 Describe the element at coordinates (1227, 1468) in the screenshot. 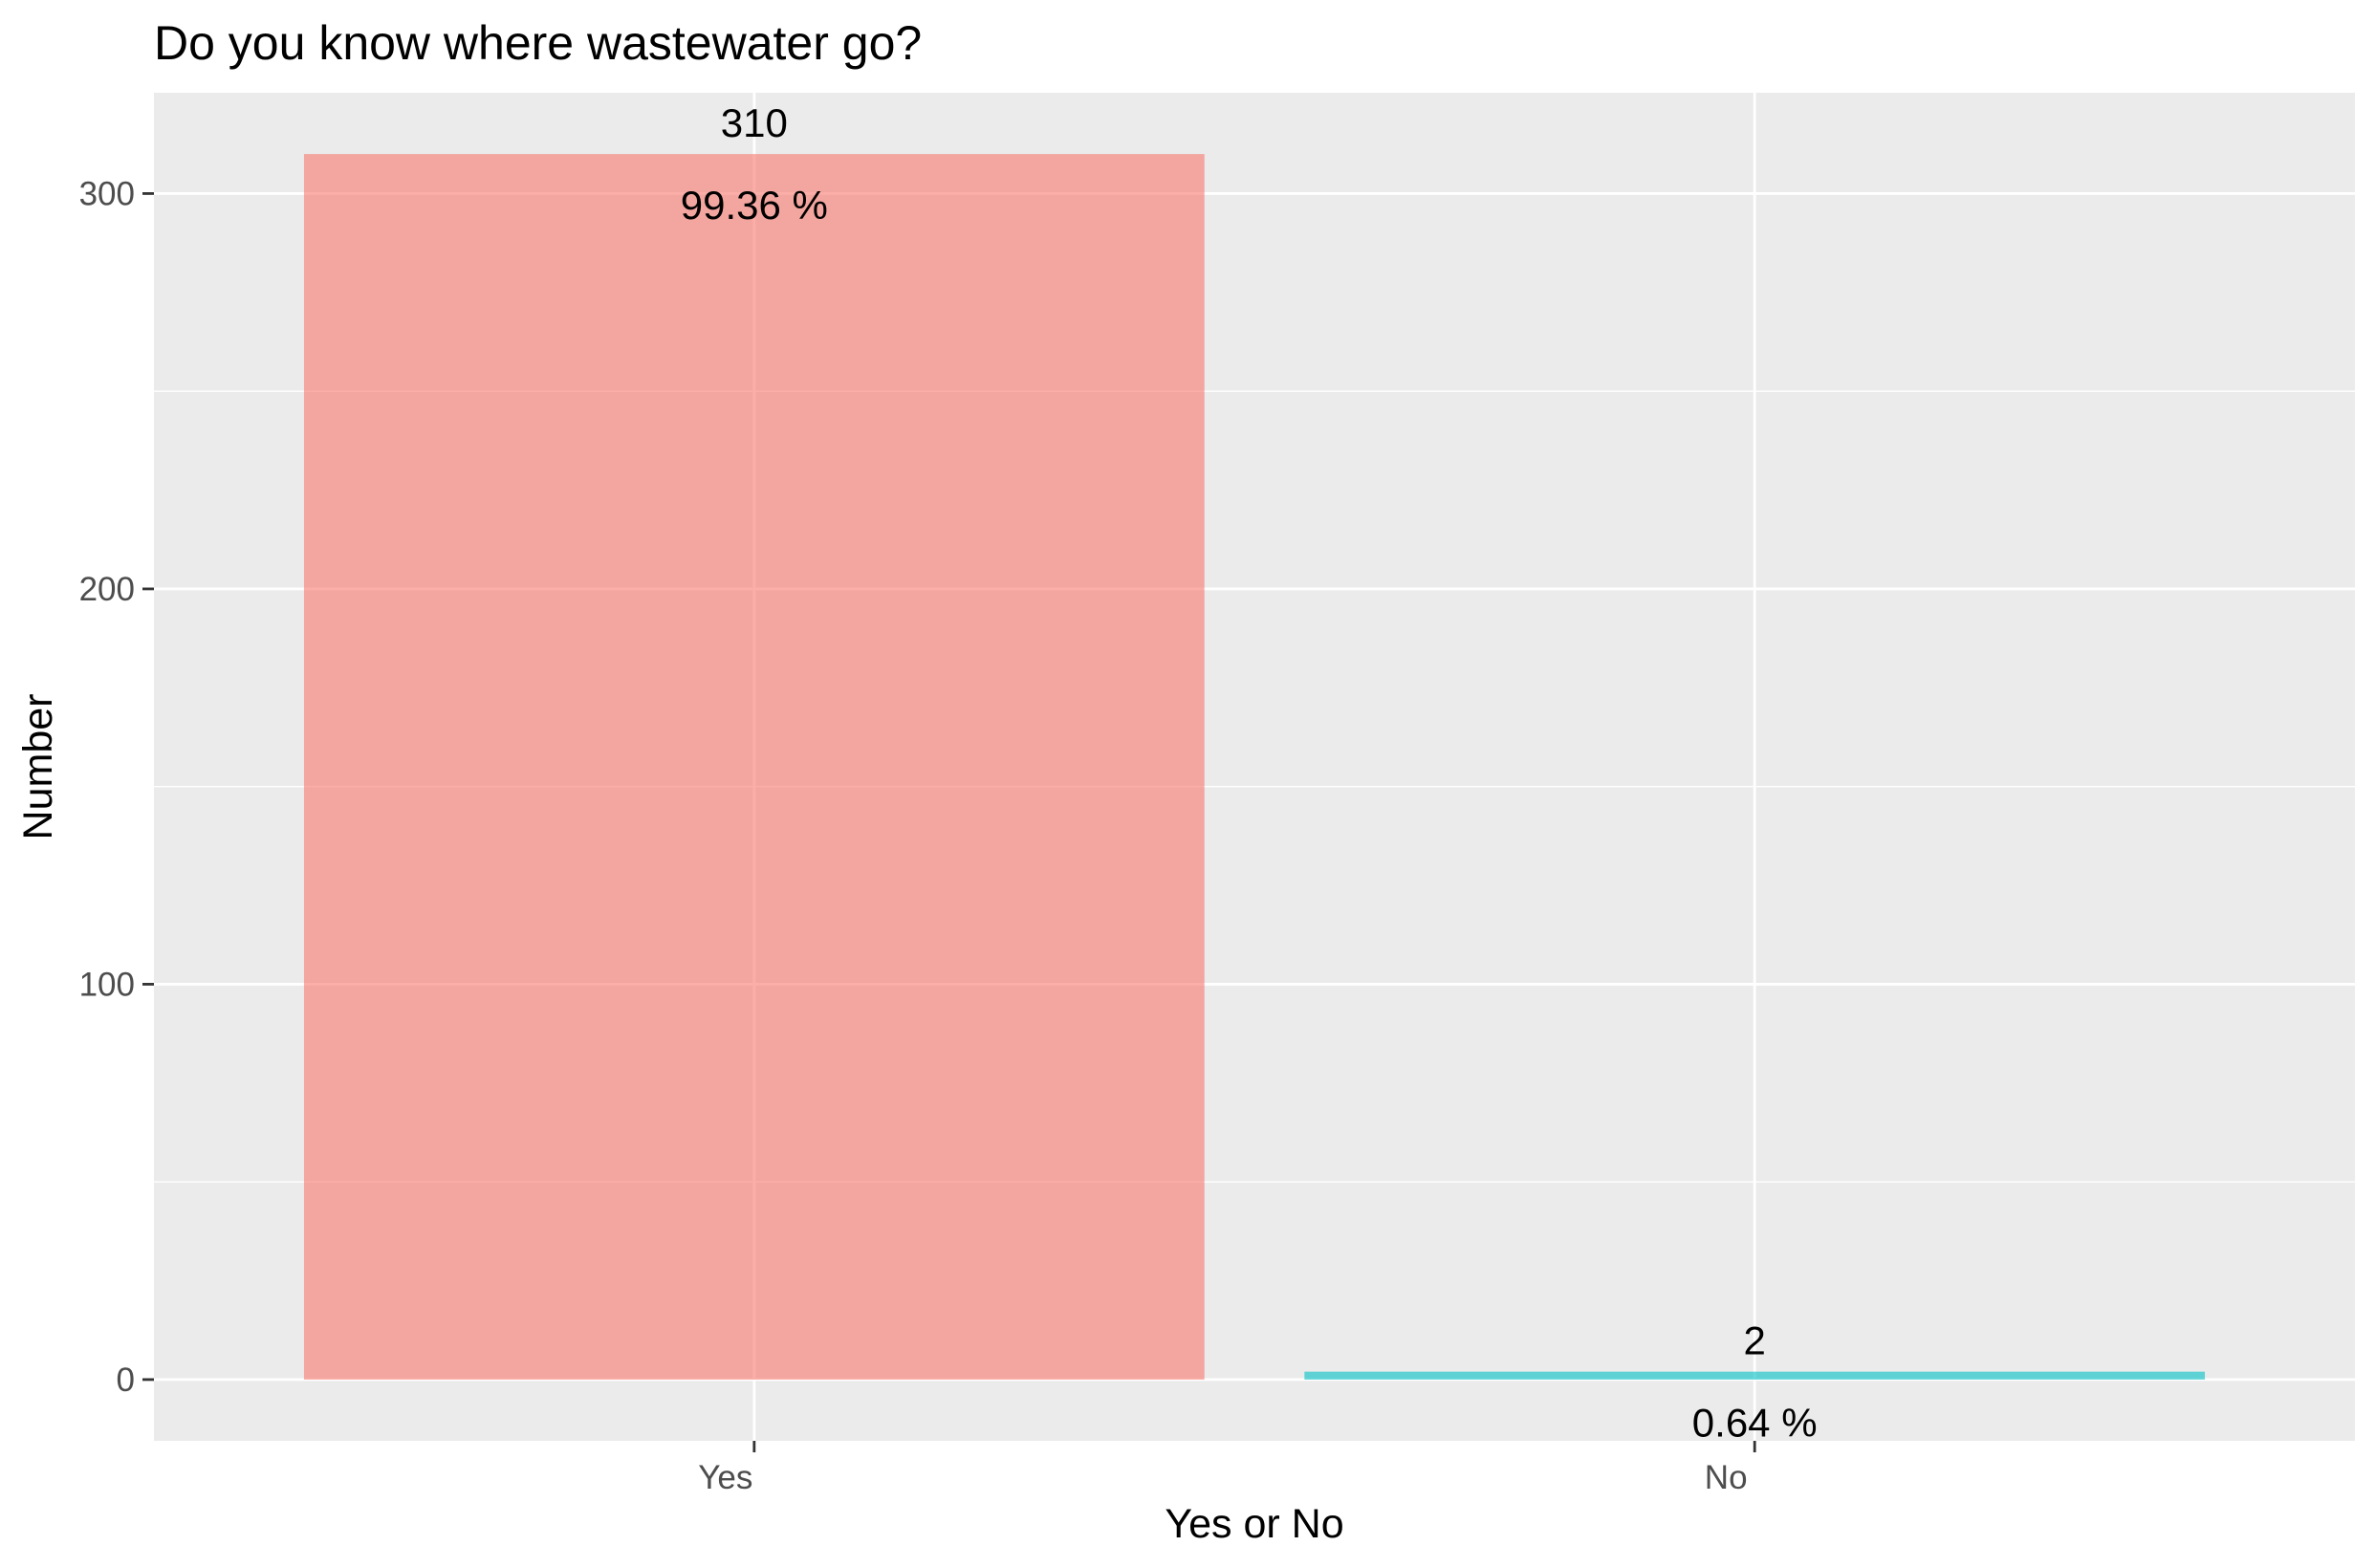

I see `x-axis: Yes No` at that location.